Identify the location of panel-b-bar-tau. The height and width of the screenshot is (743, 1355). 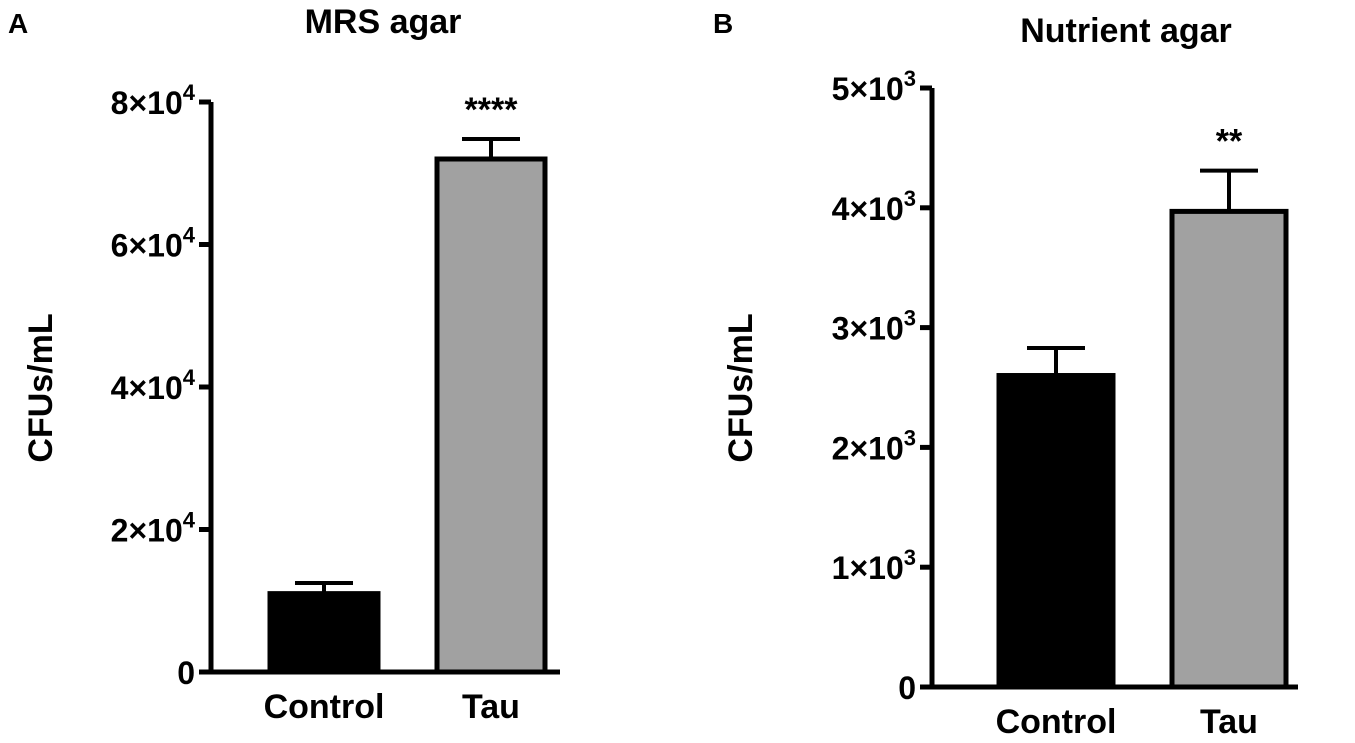
(1229, 449).